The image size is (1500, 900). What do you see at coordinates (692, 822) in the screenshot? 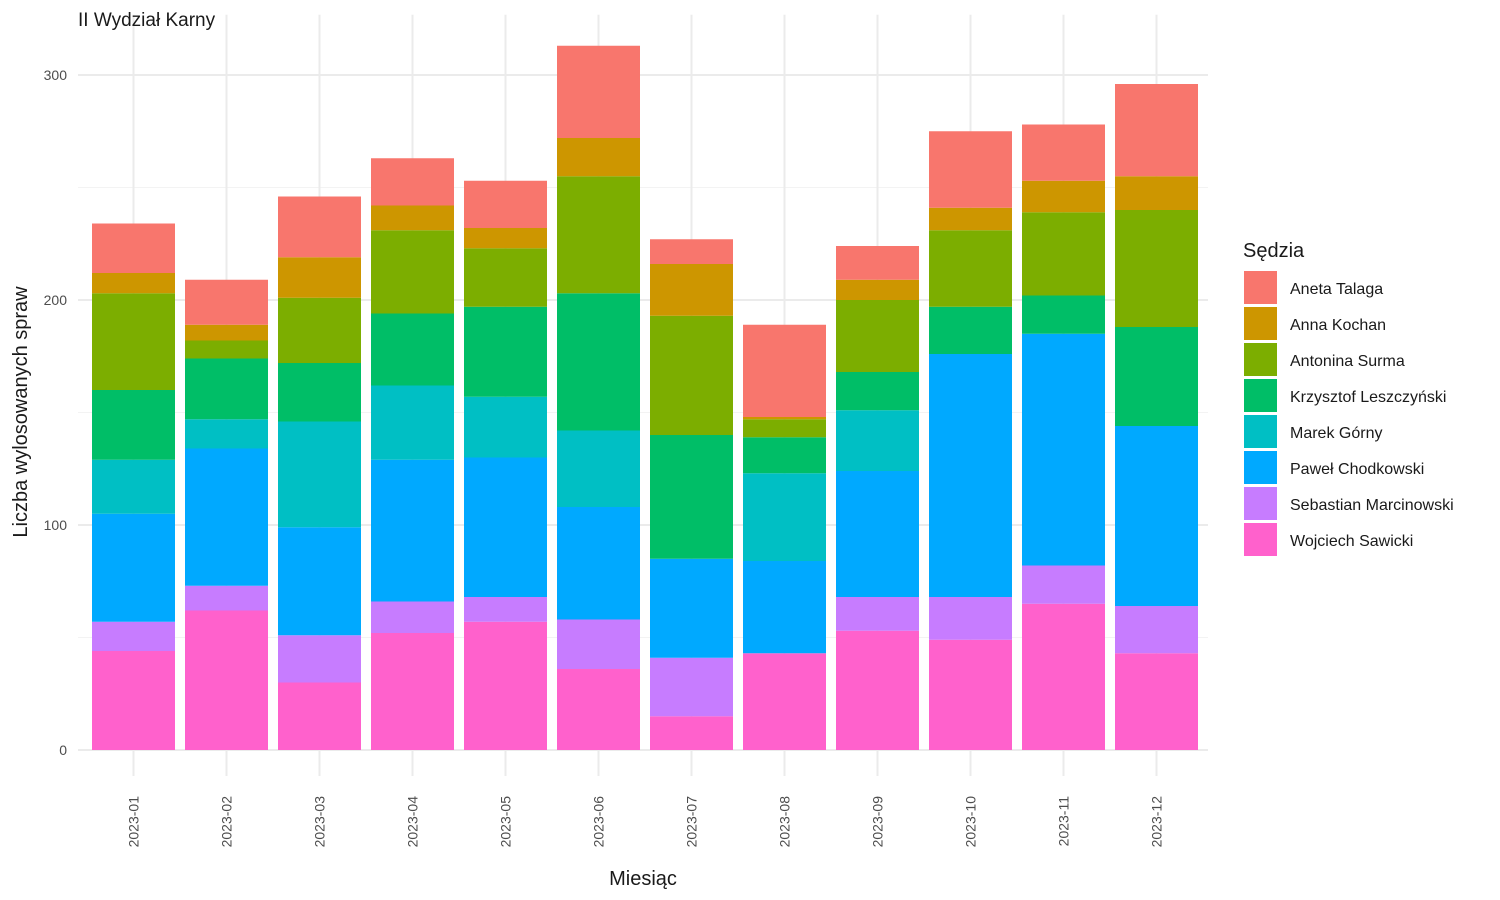
I see `x-tick-label: 2023-07` at bounding box center [692, 822].